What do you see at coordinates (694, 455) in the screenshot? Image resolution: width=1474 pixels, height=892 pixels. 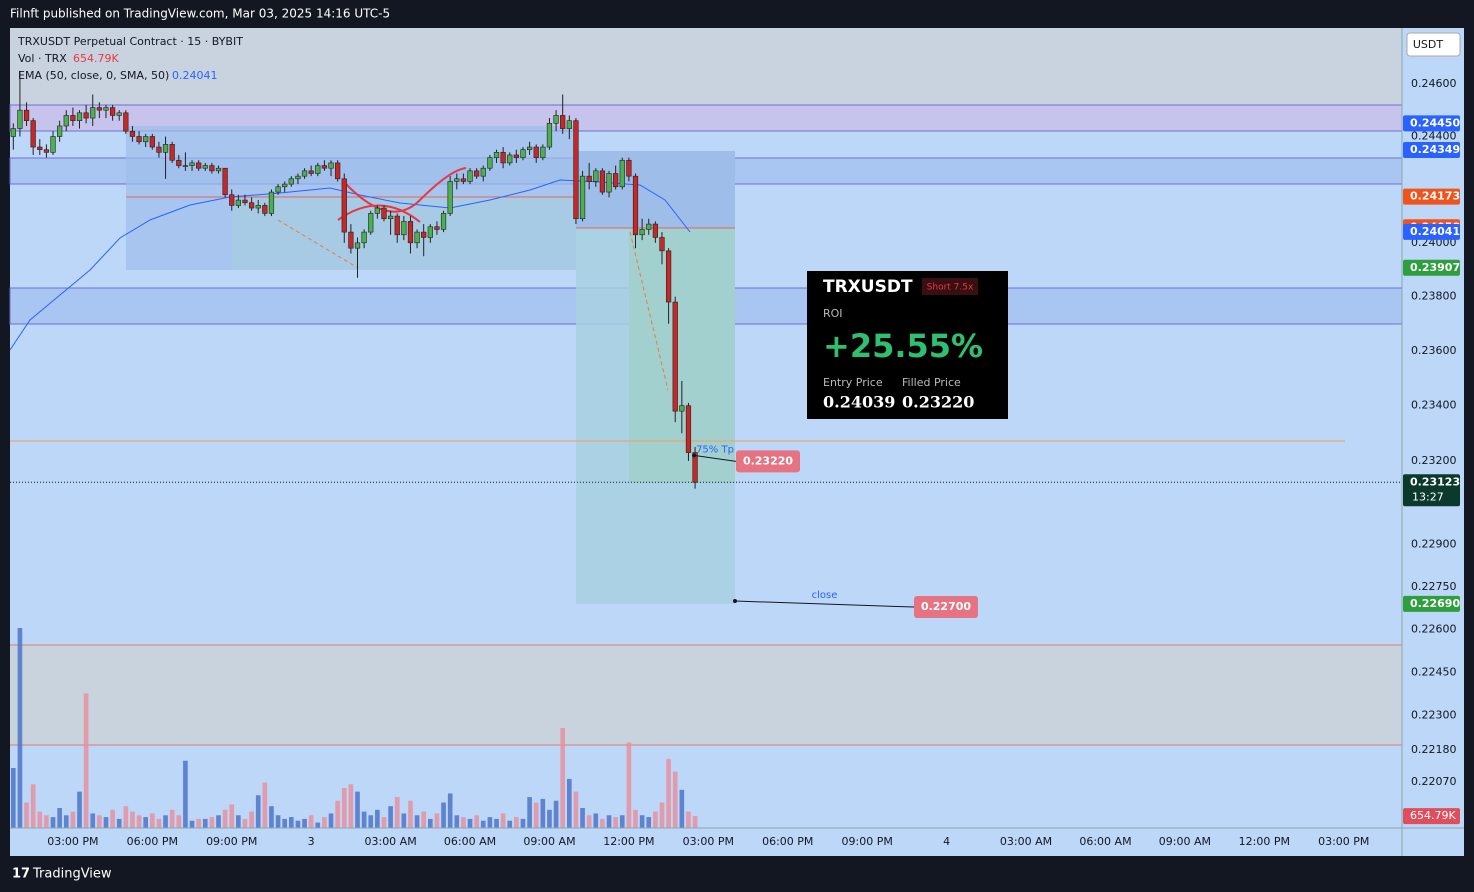 I see `target-anchor` at bounding box center [694, 455].